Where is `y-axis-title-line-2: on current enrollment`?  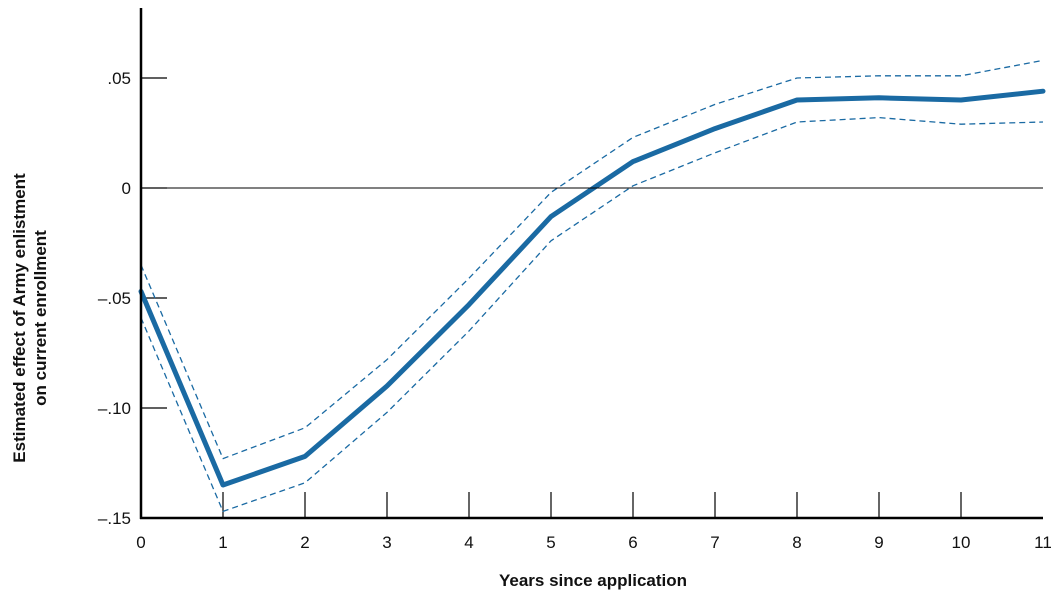 y-axis-title-line-2: on current enrollment is located at coordinates (40, 318).